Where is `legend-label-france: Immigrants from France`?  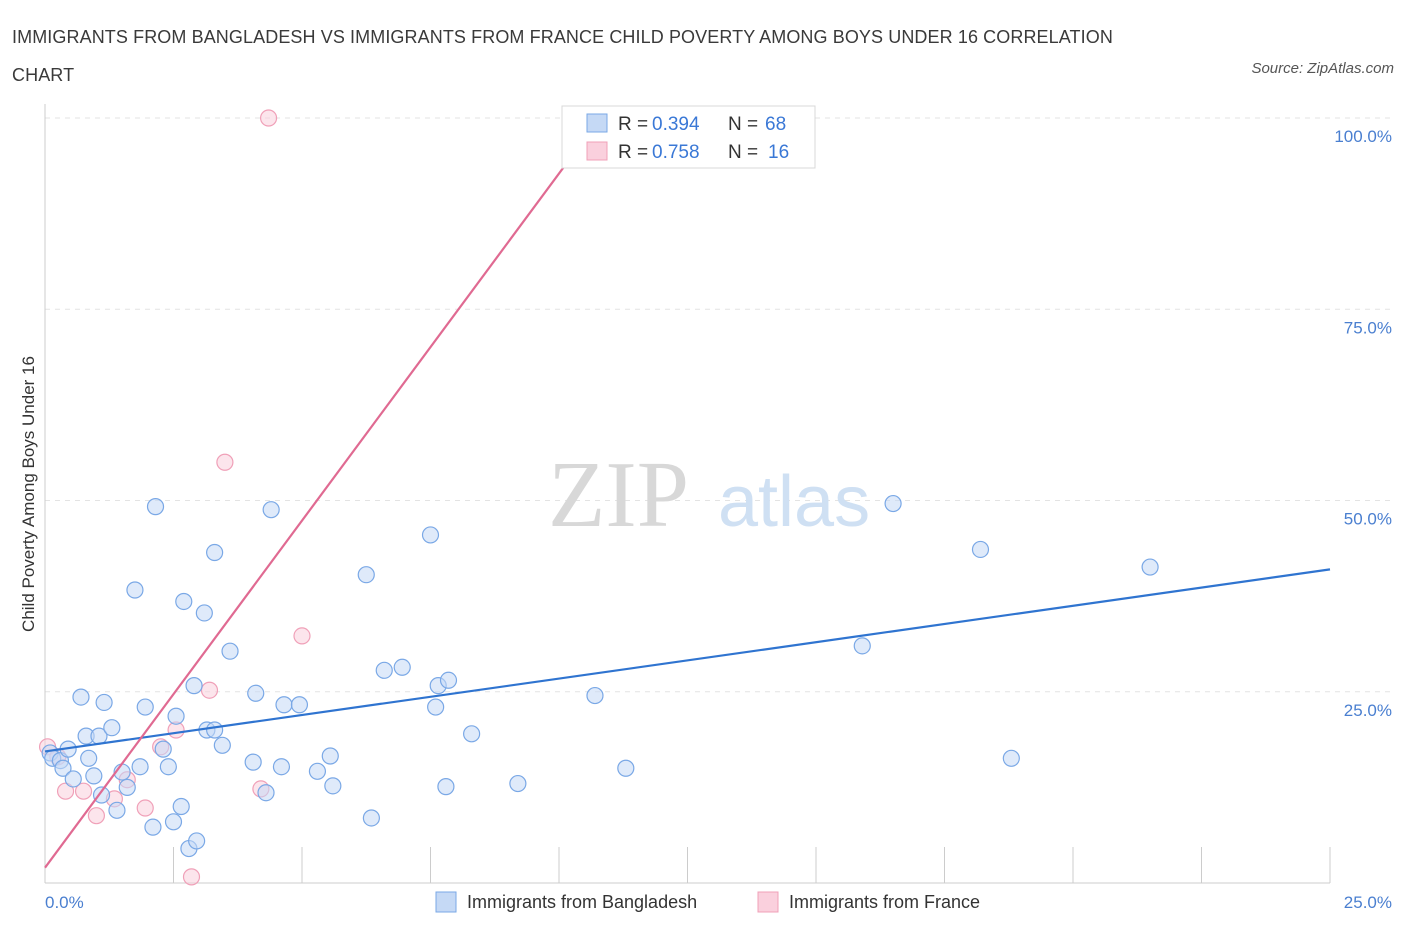
legend-label-france: Immigrants from France is located at coordinates (884, 902).